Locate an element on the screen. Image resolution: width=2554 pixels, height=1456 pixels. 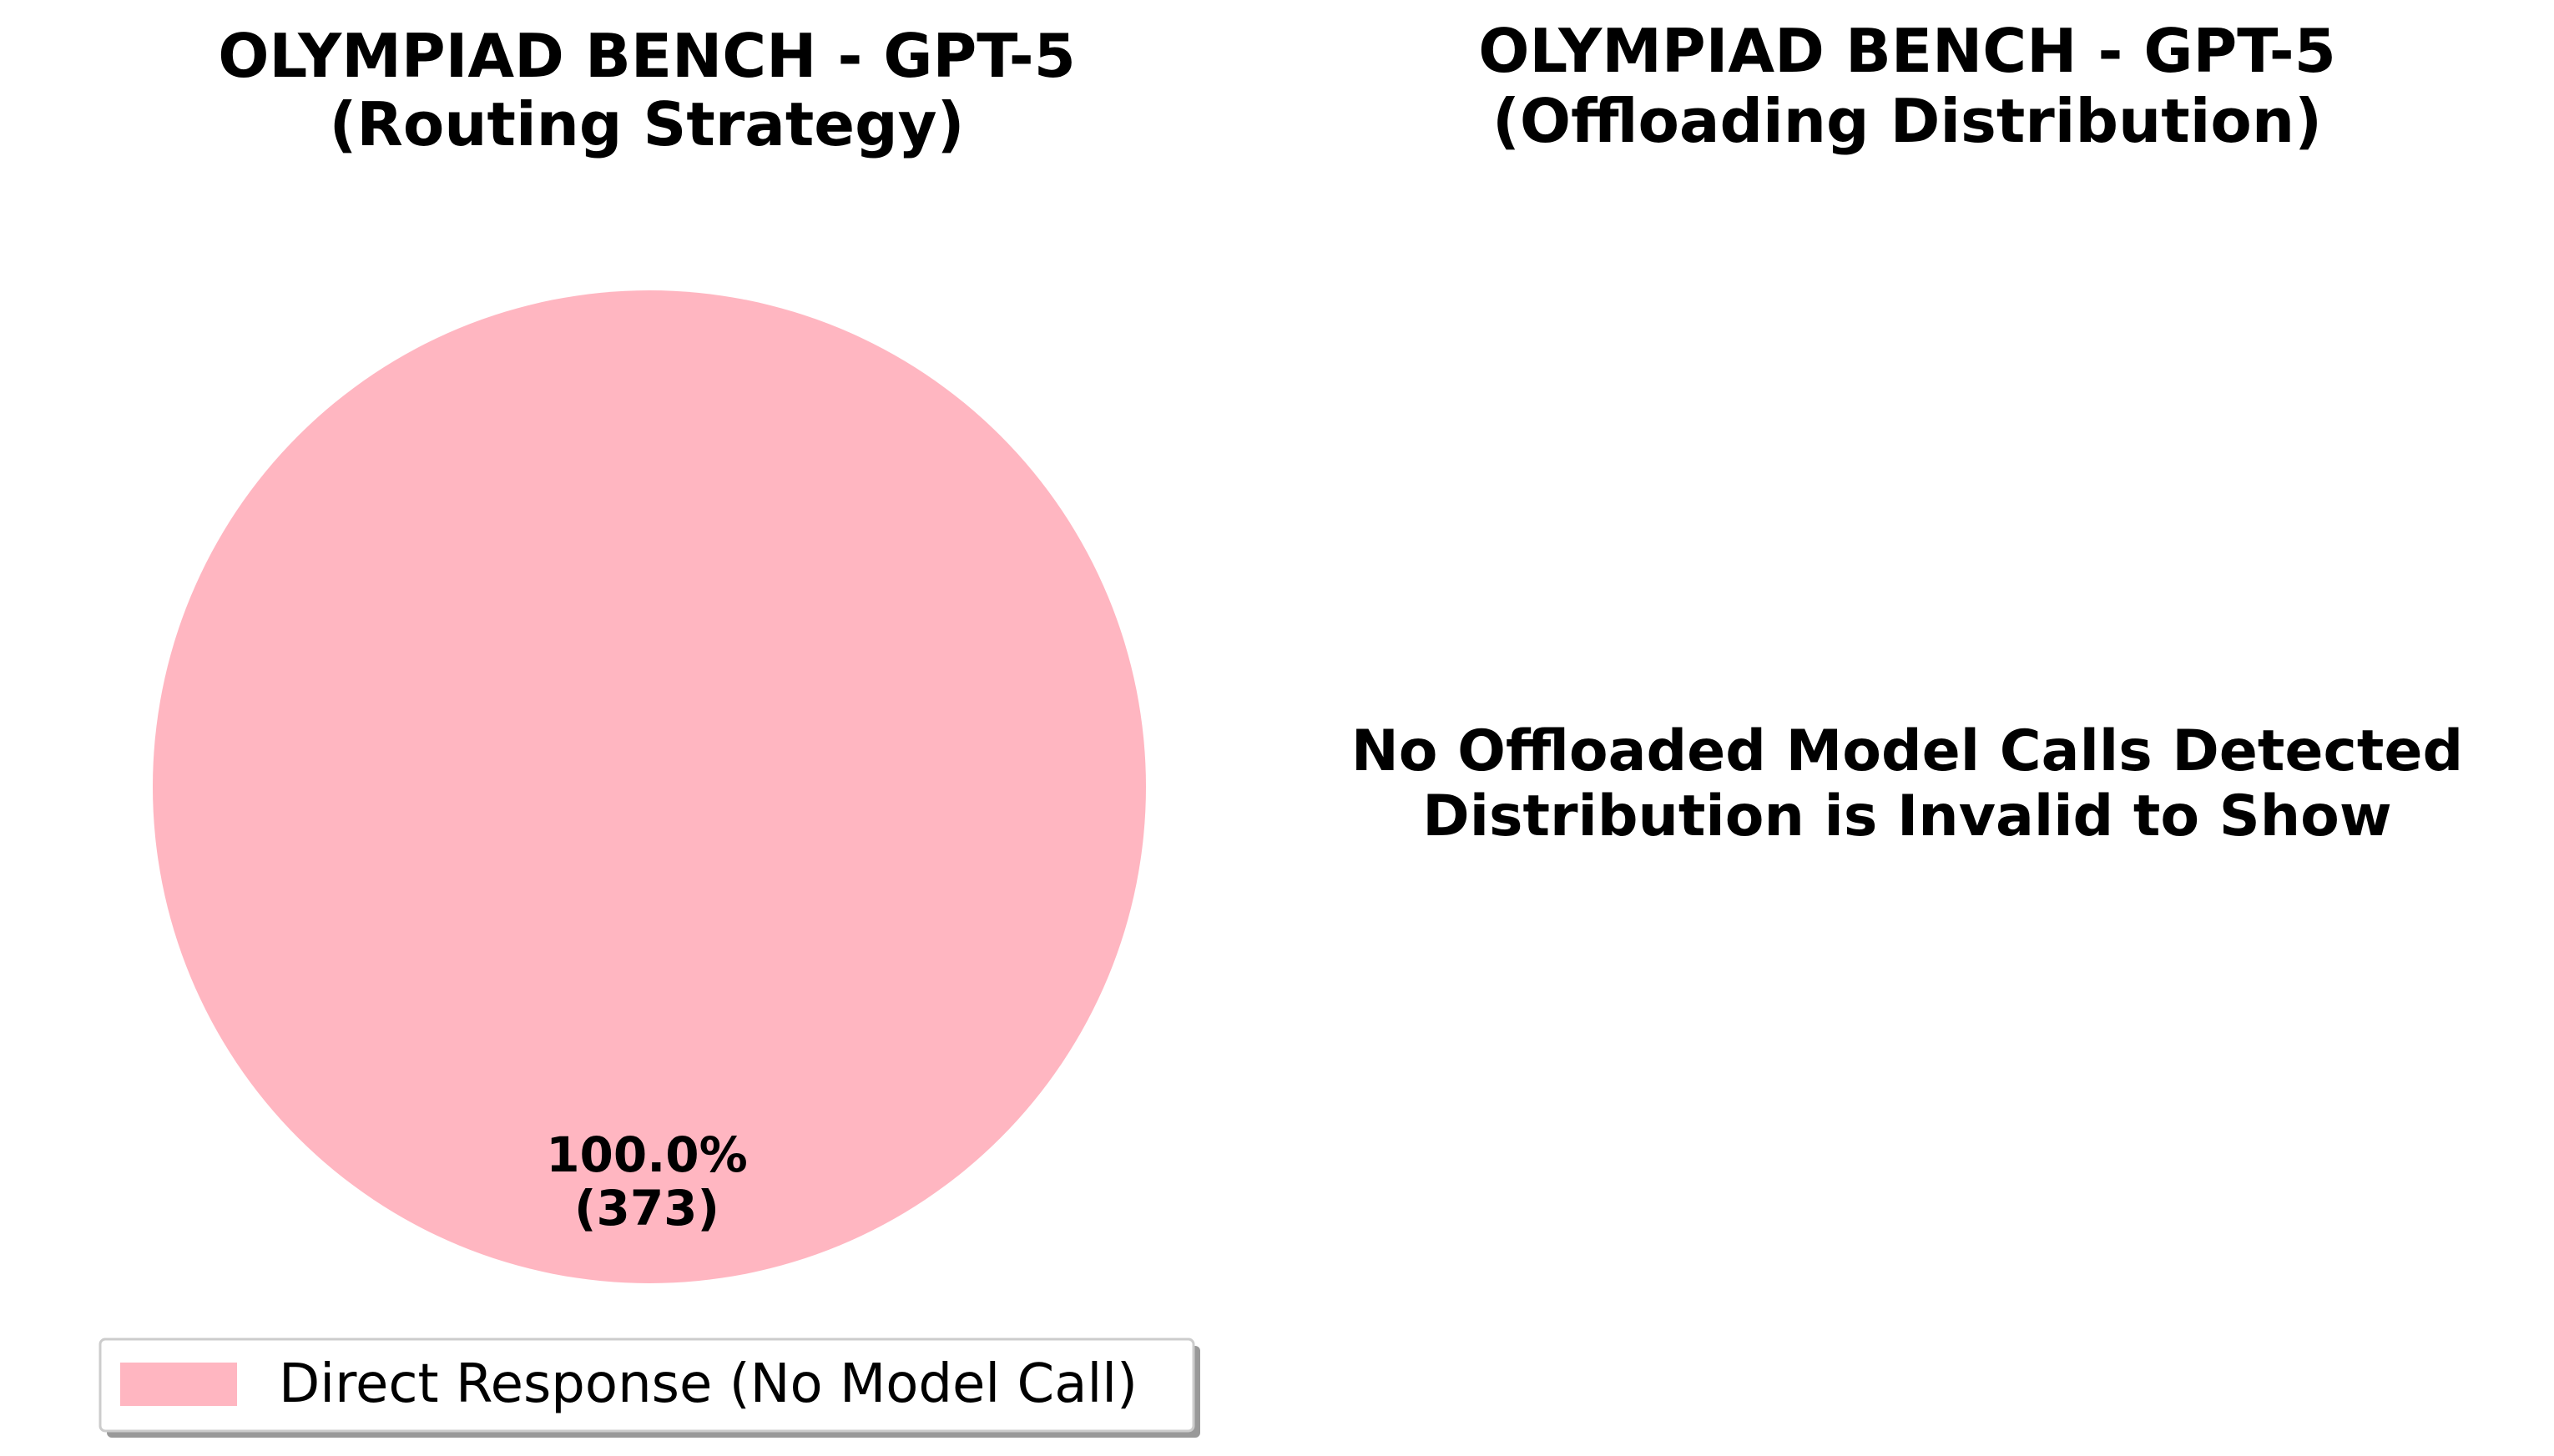
legend: Direct Response (No Model Call) is located at coordinates (649, 1388).